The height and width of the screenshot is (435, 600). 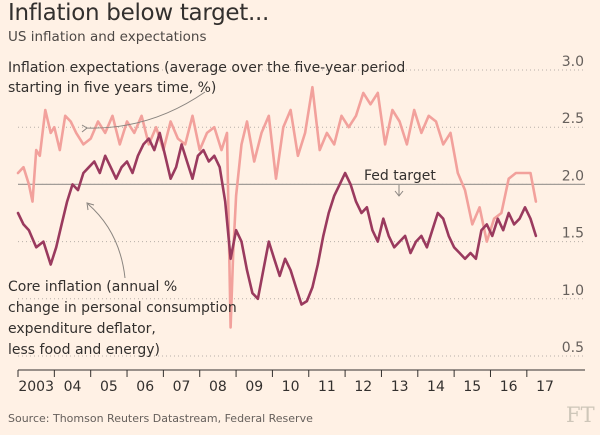 What do you see at coordinates (182, 387) in the screenshot?
I see `x-tick-label-4: 07` at bounding box center [182, 387].